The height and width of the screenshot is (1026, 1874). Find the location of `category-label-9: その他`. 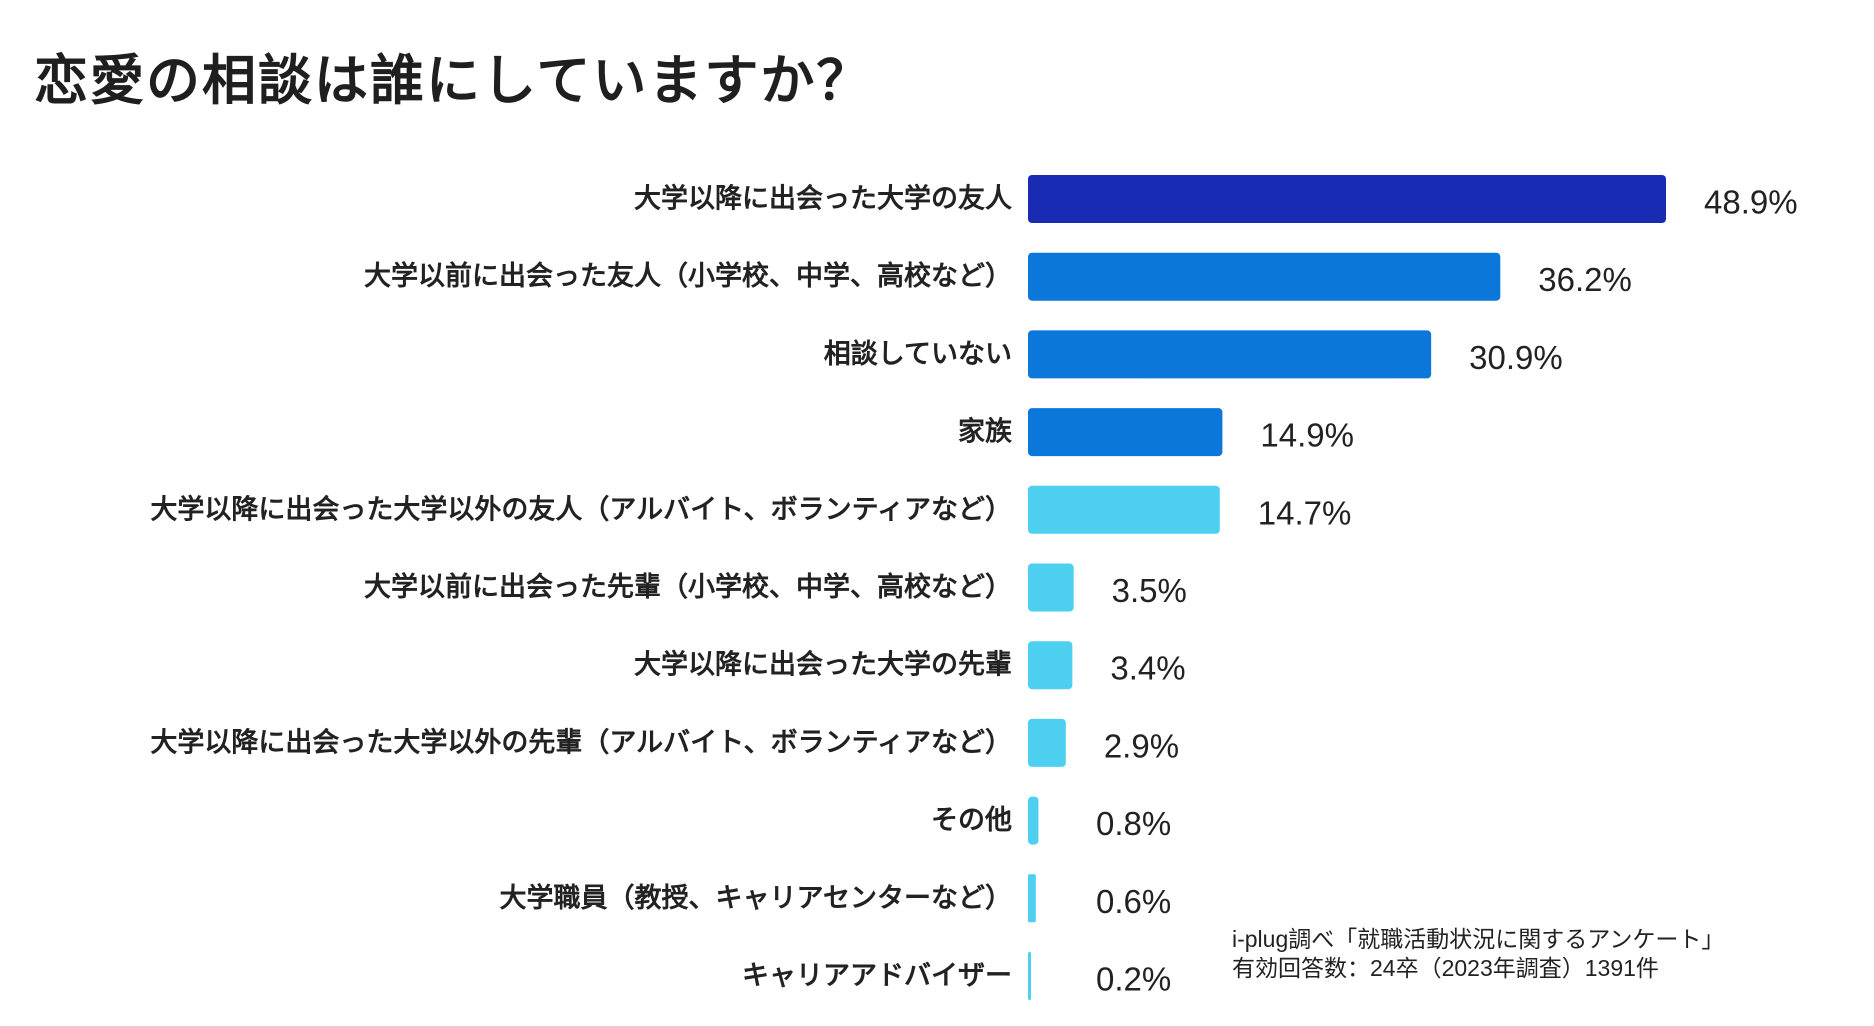

category-label-9: その他 is located at coordinates (971, 820).